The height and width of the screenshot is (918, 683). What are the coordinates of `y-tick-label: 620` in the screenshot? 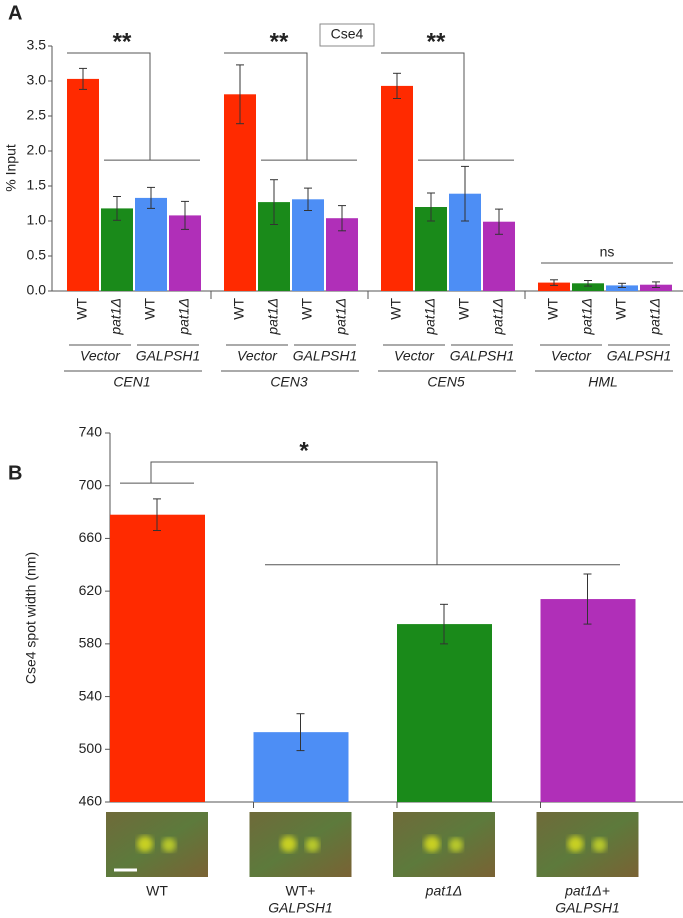 It's located at (91, 590).